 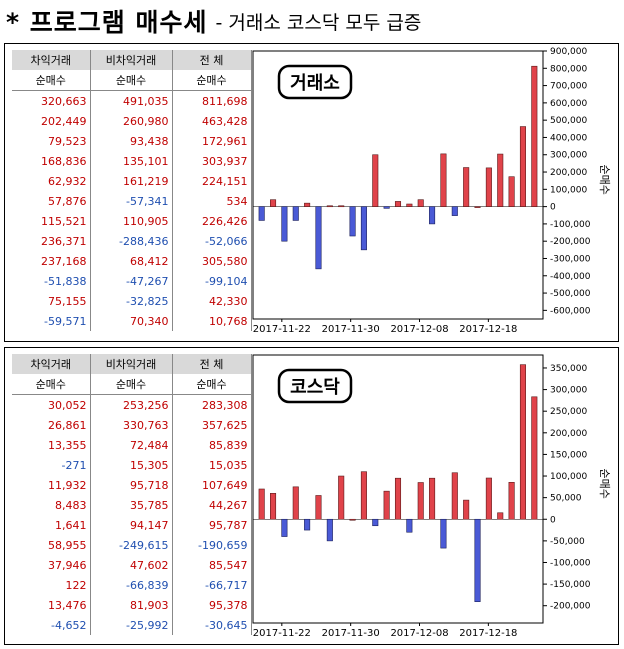 I want to click on table-cell: 463,428, so click(x=212, y=121).